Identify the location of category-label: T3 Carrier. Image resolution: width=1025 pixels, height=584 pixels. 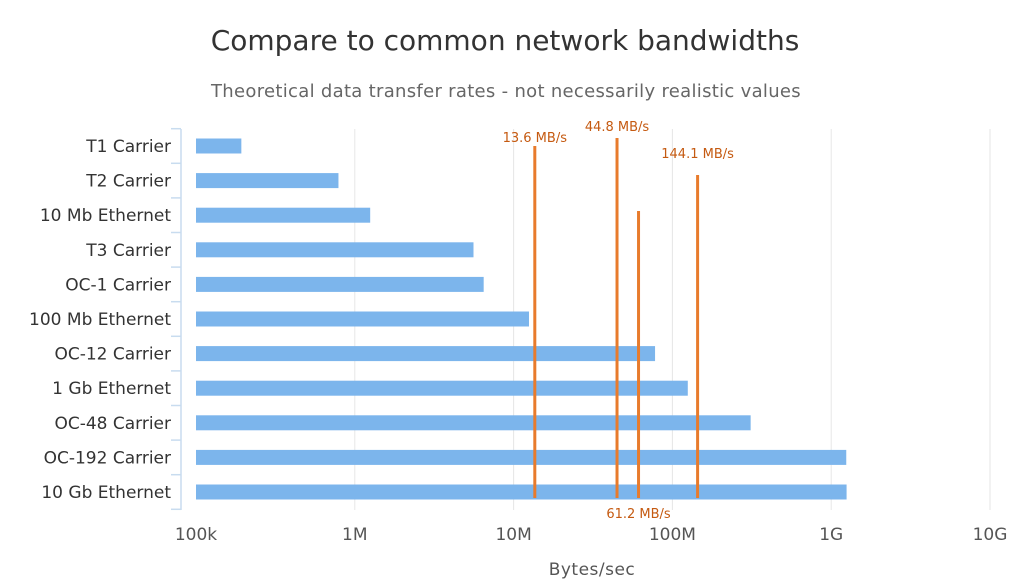
(128, 251).